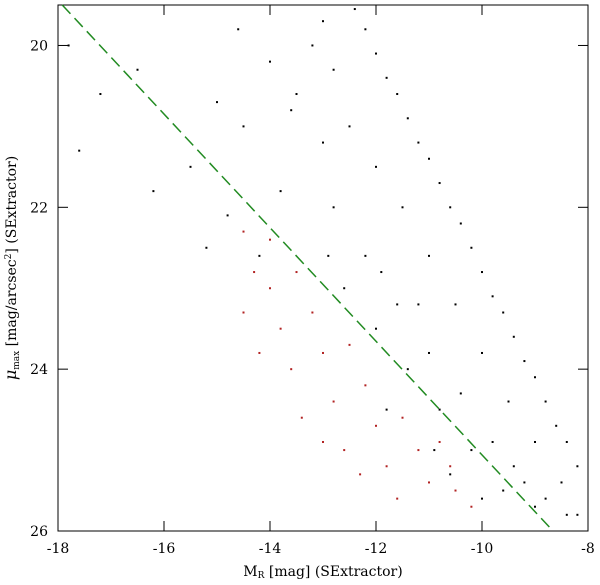 The image size is (600, 585). Describe the element at coordinates (261, 576) in the screenshot. I see `x-label-sub: R` at that location.